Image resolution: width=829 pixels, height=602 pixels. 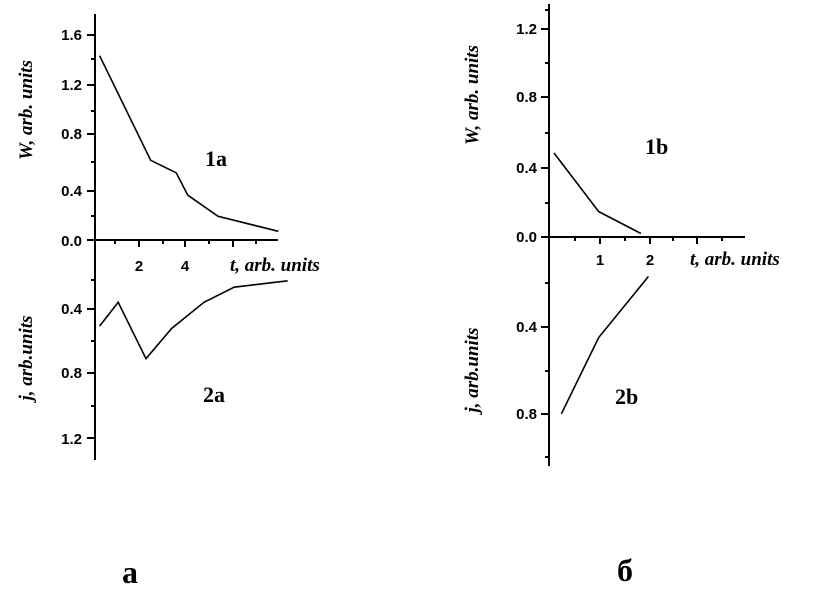 I want to click on curve-1a-line, so click(x=188, y=144).